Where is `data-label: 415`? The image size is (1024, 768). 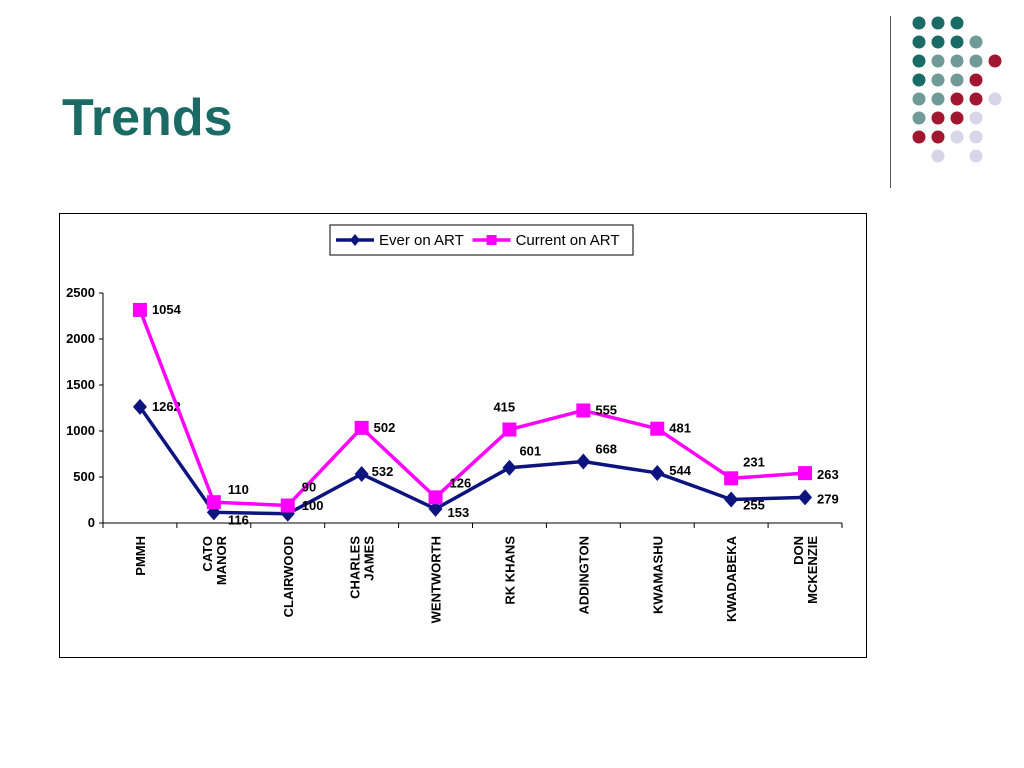
data-label: 415 is located at coordinates (504, 407).